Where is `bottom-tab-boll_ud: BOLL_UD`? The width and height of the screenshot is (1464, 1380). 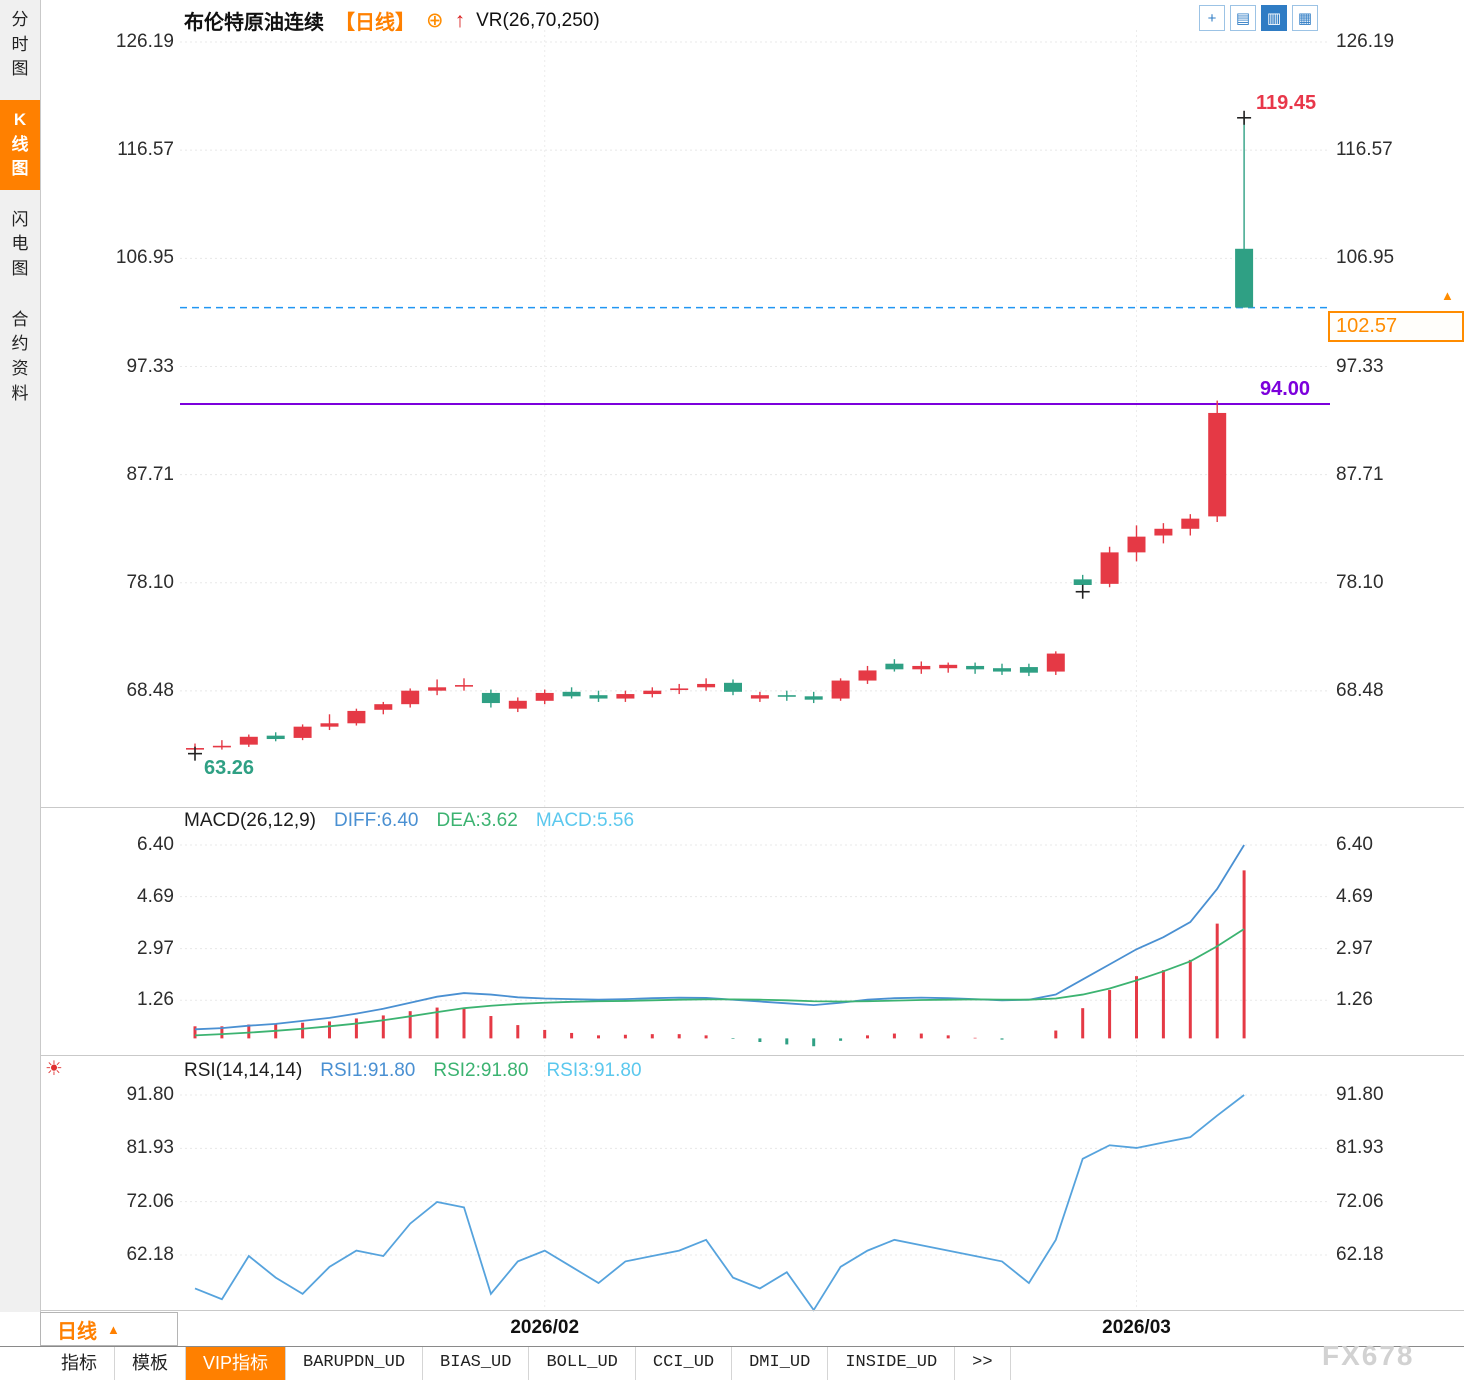 bottom-tab-boll_ud: BOLL_UD is located at coordinates (582, 1363).